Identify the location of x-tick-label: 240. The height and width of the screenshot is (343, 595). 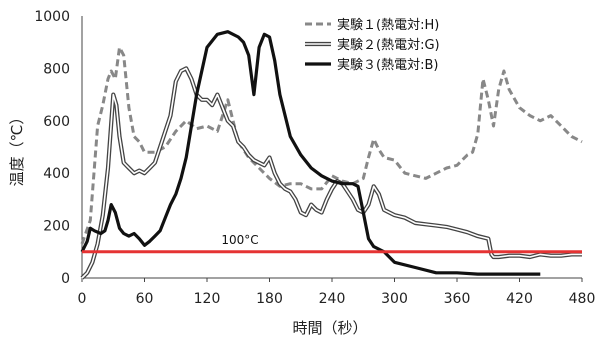
(332, 299).